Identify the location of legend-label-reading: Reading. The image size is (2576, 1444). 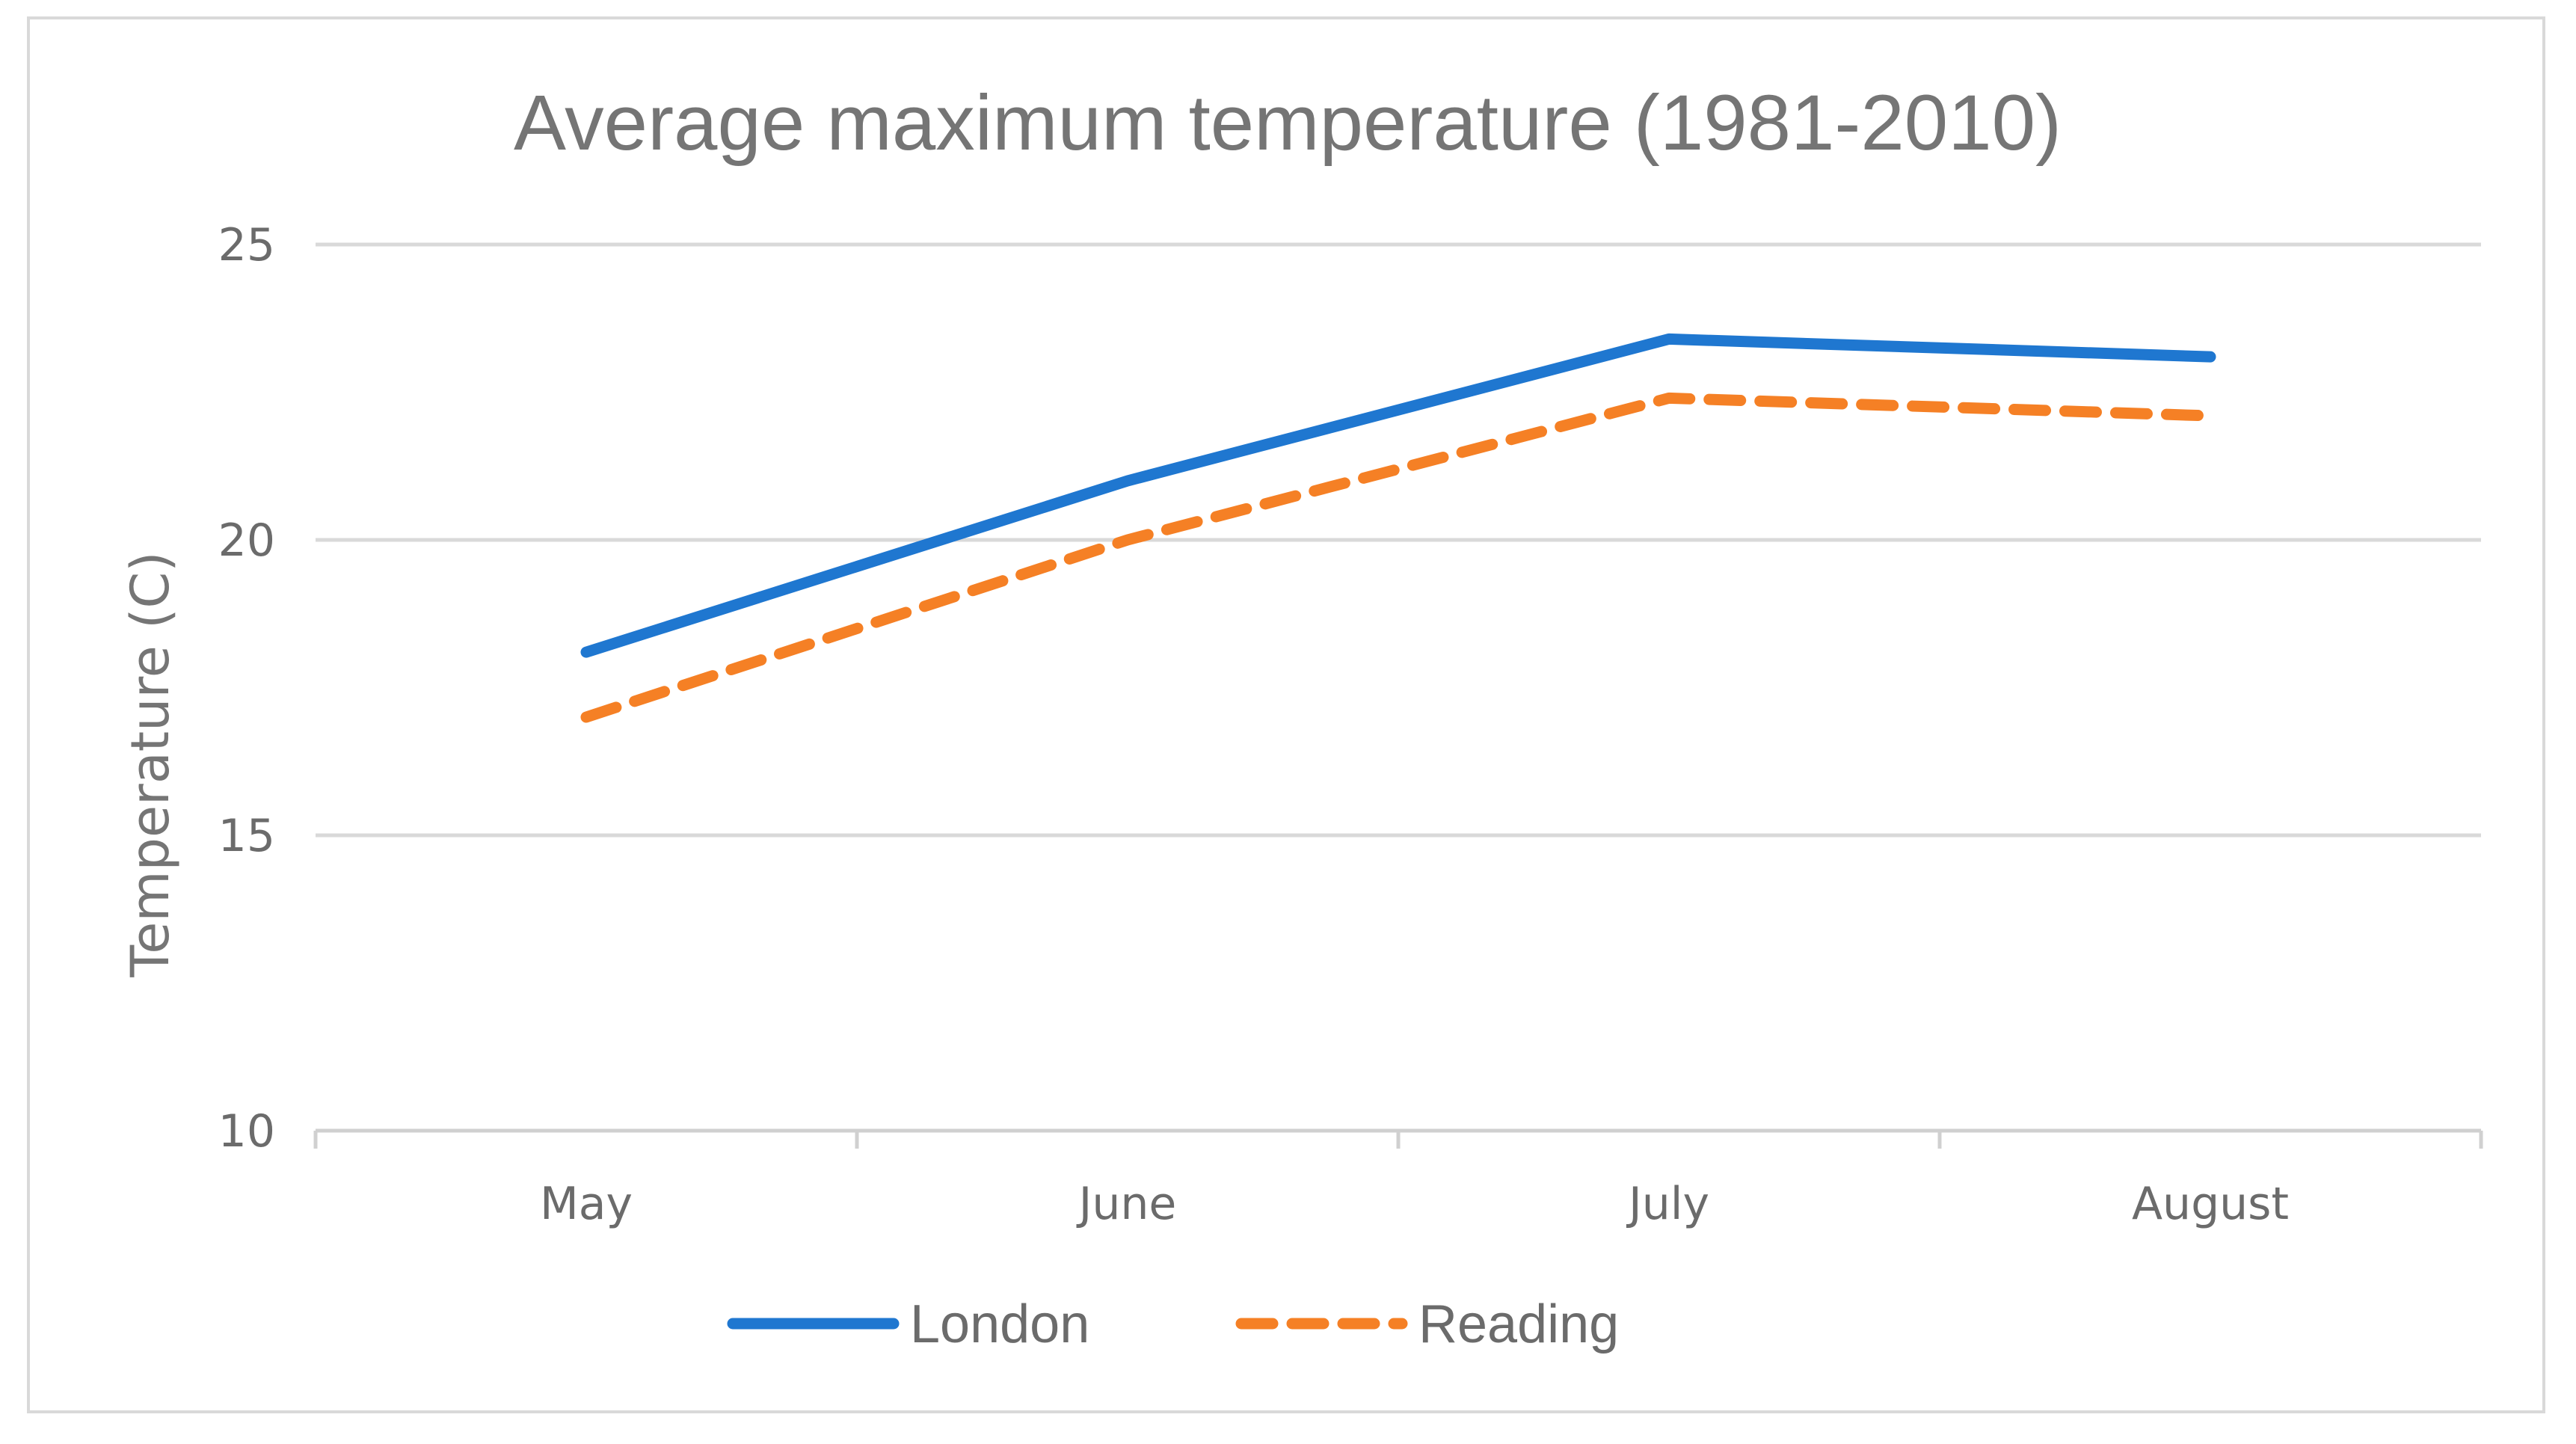
(1518, 1324).